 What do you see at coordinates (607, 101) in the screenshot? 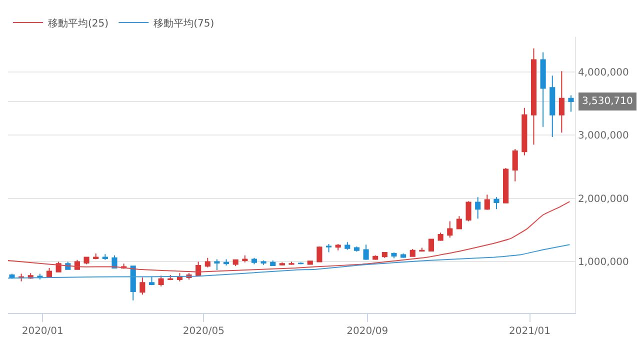
I see `ref-line-label: 3,530,710` at bounding box center [607, 101].